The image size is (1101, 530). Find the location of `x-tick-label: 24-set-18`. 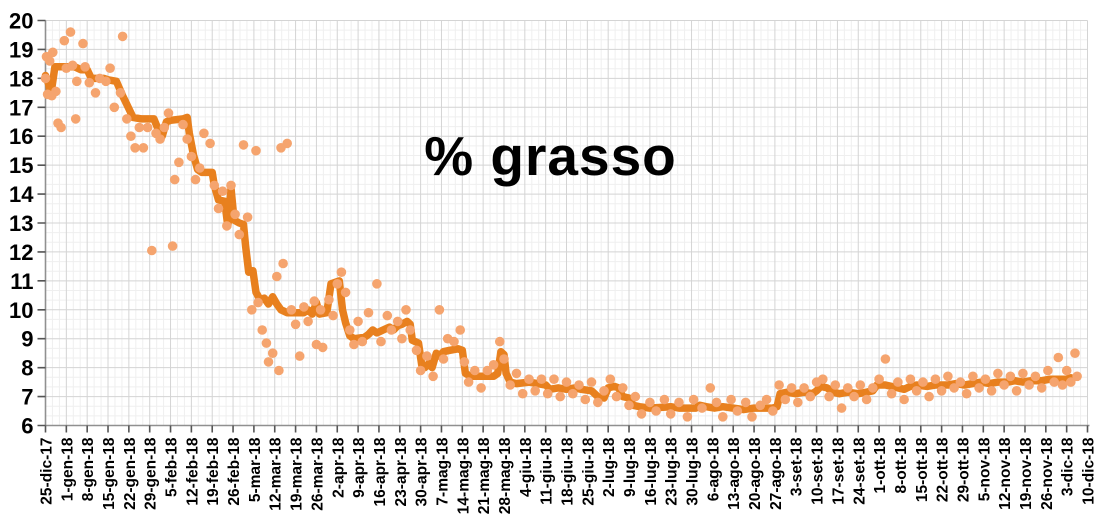

x-tick-label: 24-set-18 is located at coordinates (859, 471).